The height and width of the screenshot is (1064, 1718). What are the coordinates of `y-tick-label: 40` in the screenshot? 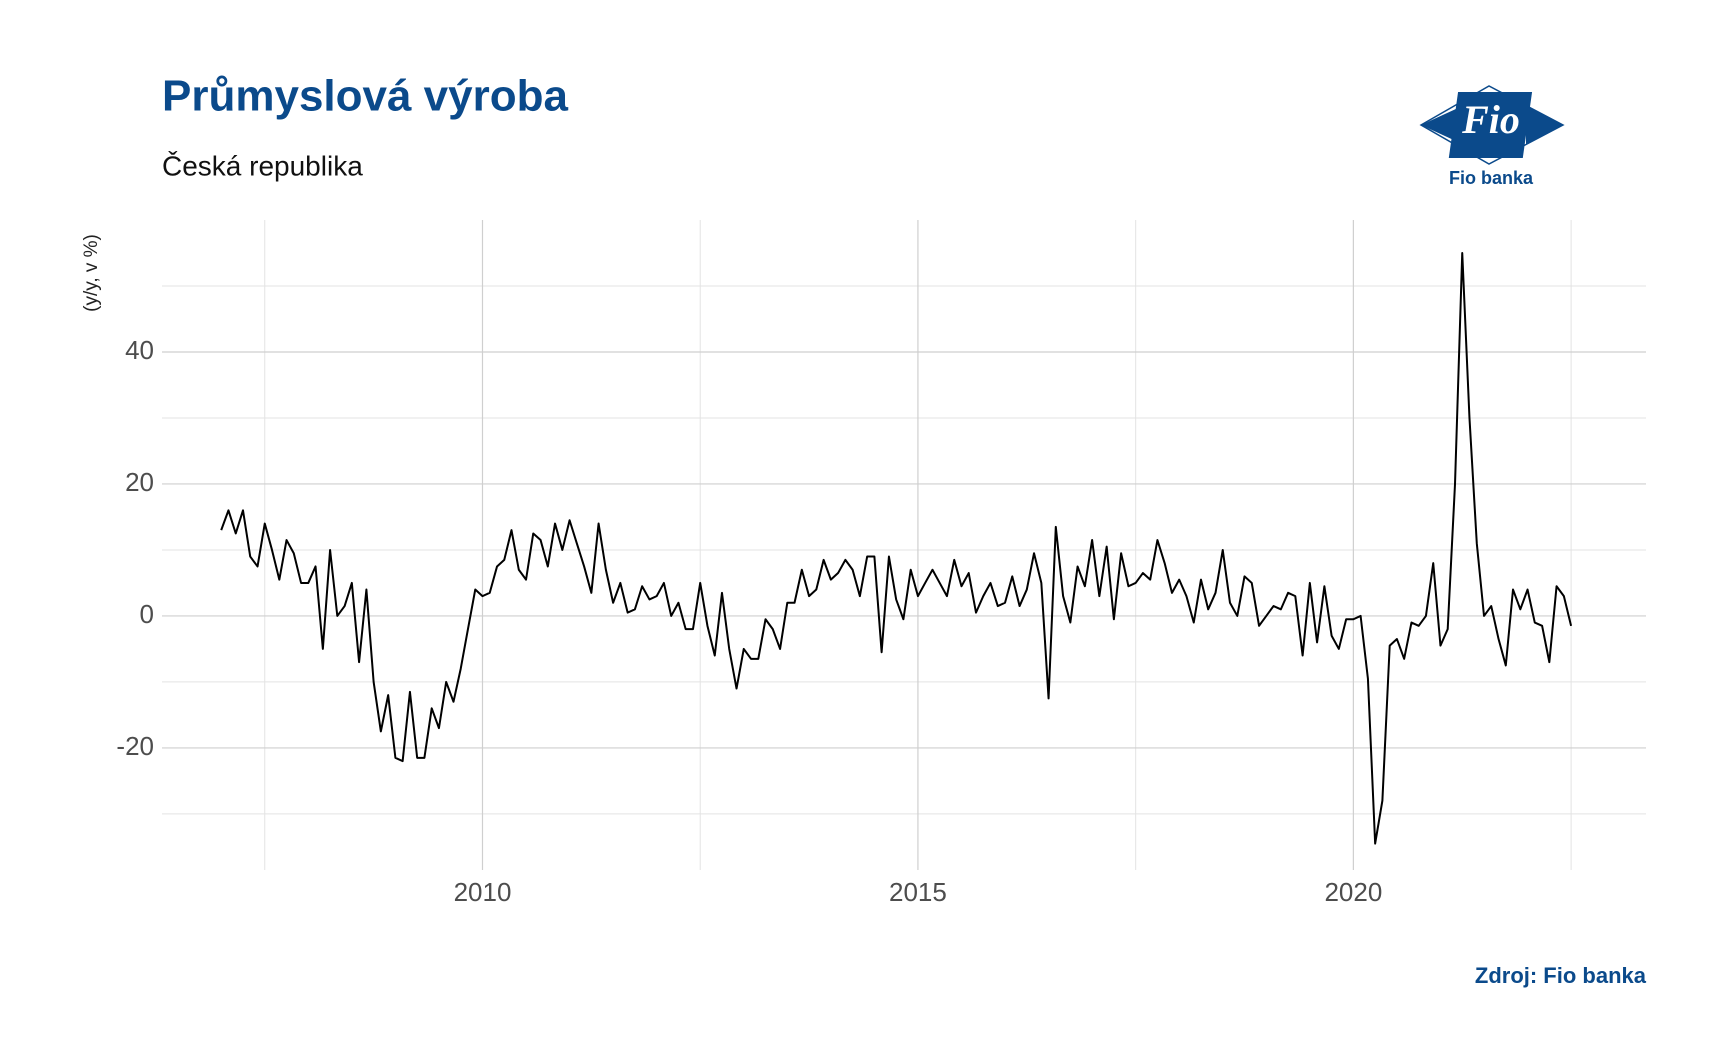 It's located at (139, 350).